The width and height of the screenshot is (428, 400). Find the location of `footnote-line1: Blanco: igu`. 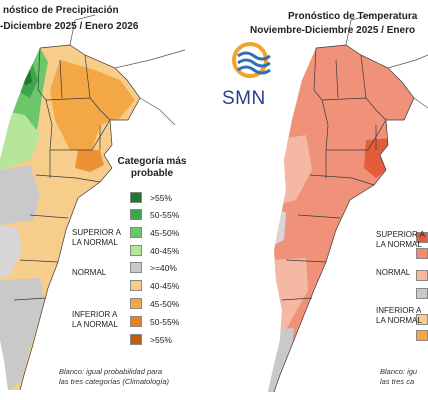

footnote-line1: Blanco: igu is located at coordinates (399, 371).